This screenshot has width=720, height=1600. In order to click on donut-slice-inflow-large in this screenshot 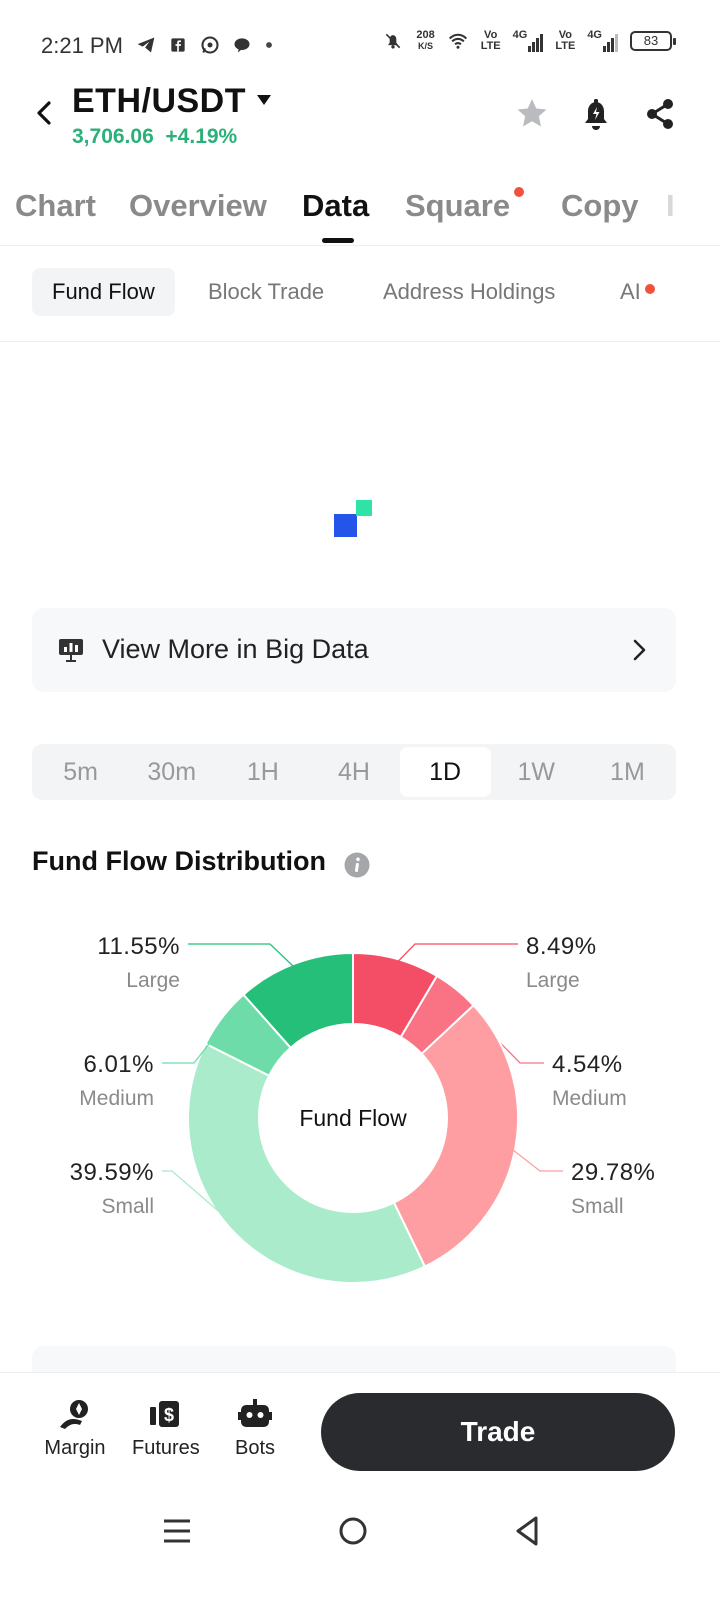, I will do `click(298, 1000)`.